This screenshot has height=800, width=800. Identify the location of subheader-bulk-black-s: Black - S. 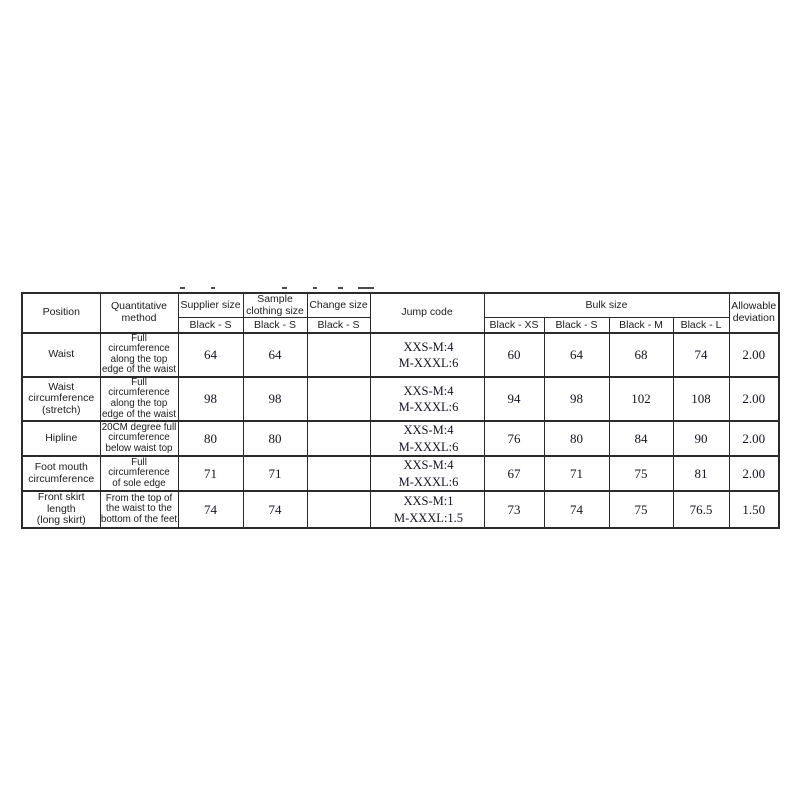
(576, 325).